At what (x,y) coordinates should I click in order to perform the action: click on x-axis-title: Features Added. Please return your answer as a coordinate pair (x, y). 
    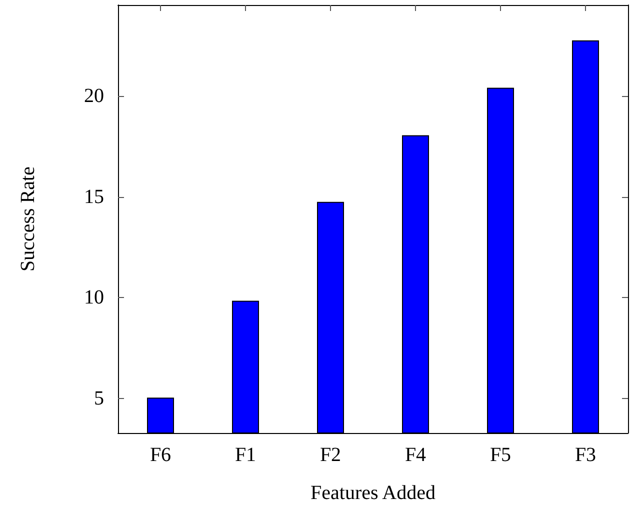
    Looking at the image, I should click on (373, 493).